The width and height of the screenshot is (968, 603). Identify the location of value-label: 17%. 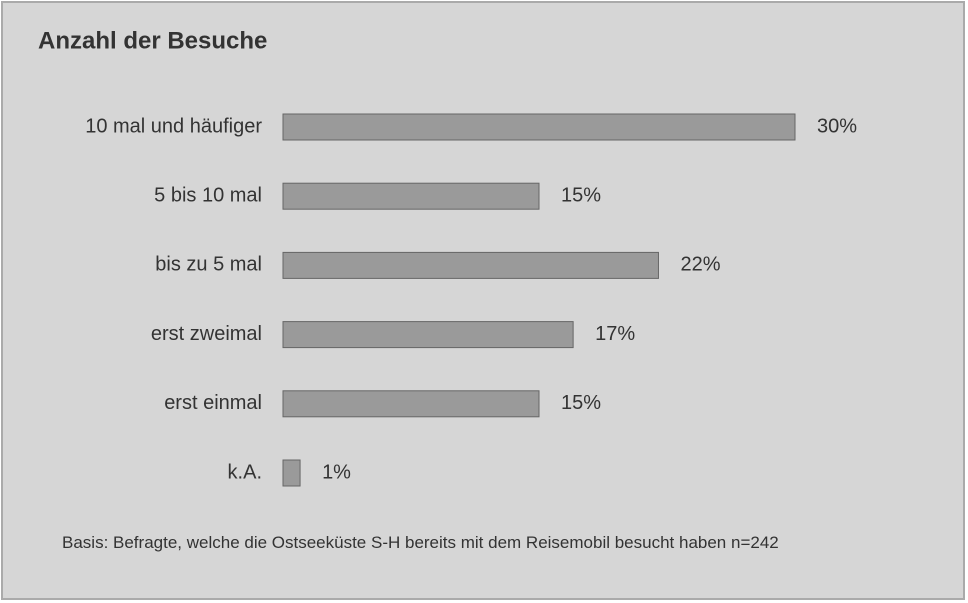
(615, 334).